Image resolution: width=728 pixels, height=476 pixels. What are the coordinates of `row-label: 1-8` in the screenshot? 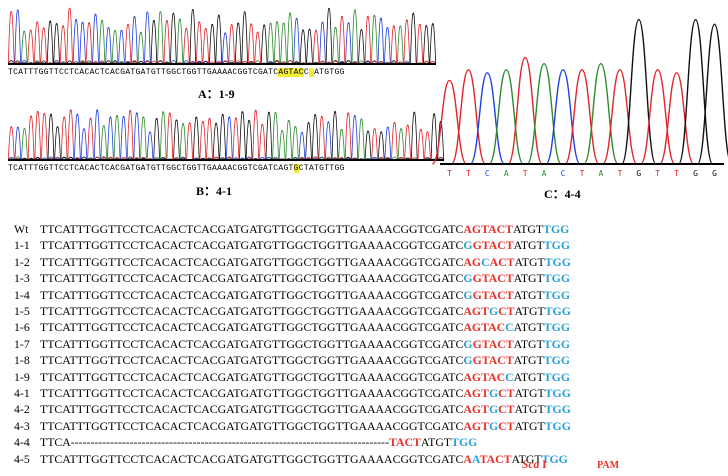 It's located at (22, 360).